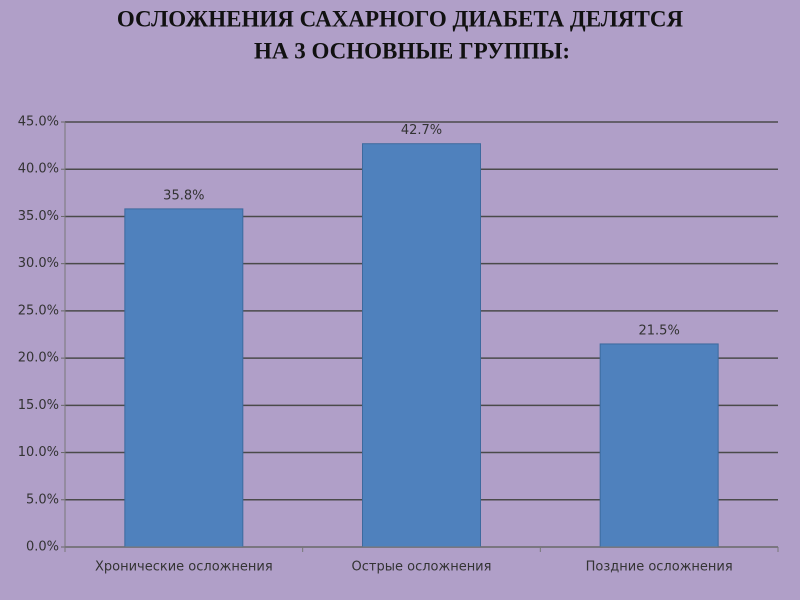 The width and height of the screenshot is (800, 600). What do you see at coordinates (38, 122) in the screenshot?
I see `y-tick-label: 45.0%` at bounding box center [38, 122].